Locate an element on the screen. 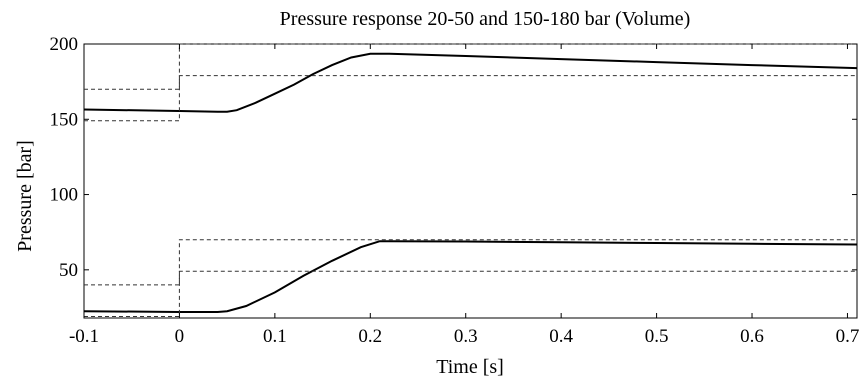 Image resolution: width=866 pixels, height=380 pixels. x-tick-label: 0.2 is located at coordinates (370, 336).